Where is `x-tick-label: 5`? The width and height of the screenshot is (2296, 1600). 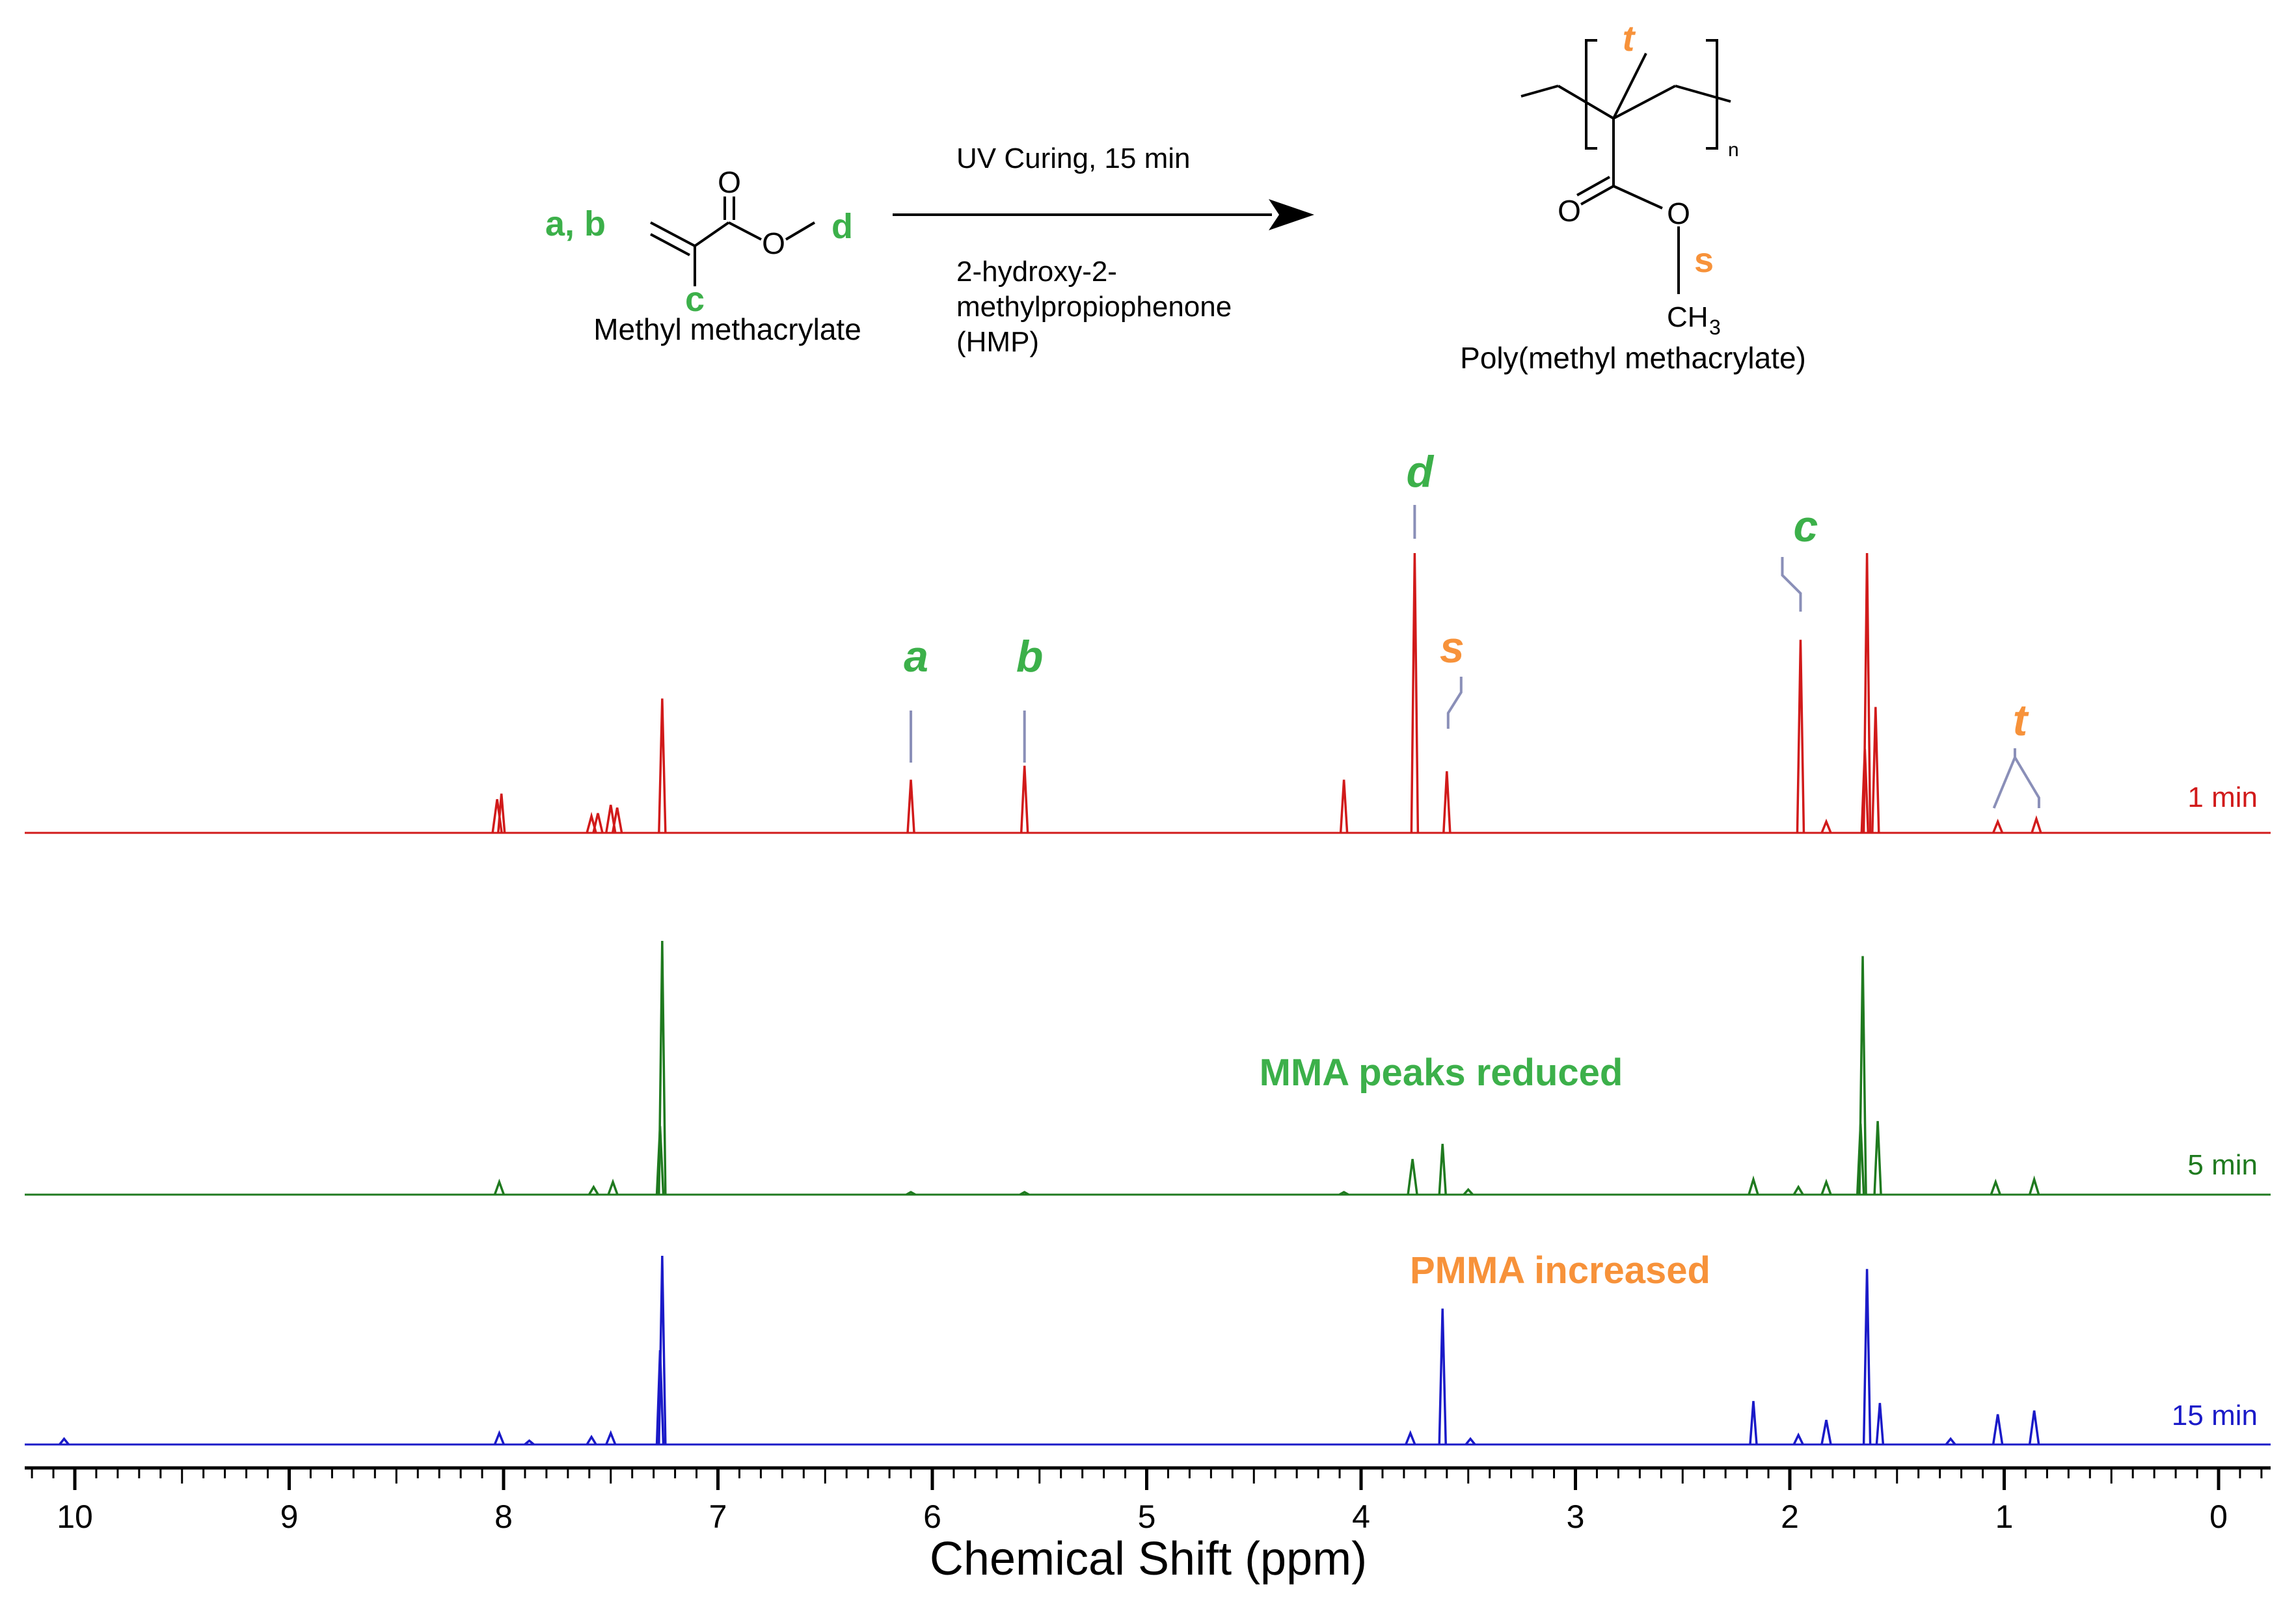
x-tick-label: 5 is located at coordinates (1147, 1516).